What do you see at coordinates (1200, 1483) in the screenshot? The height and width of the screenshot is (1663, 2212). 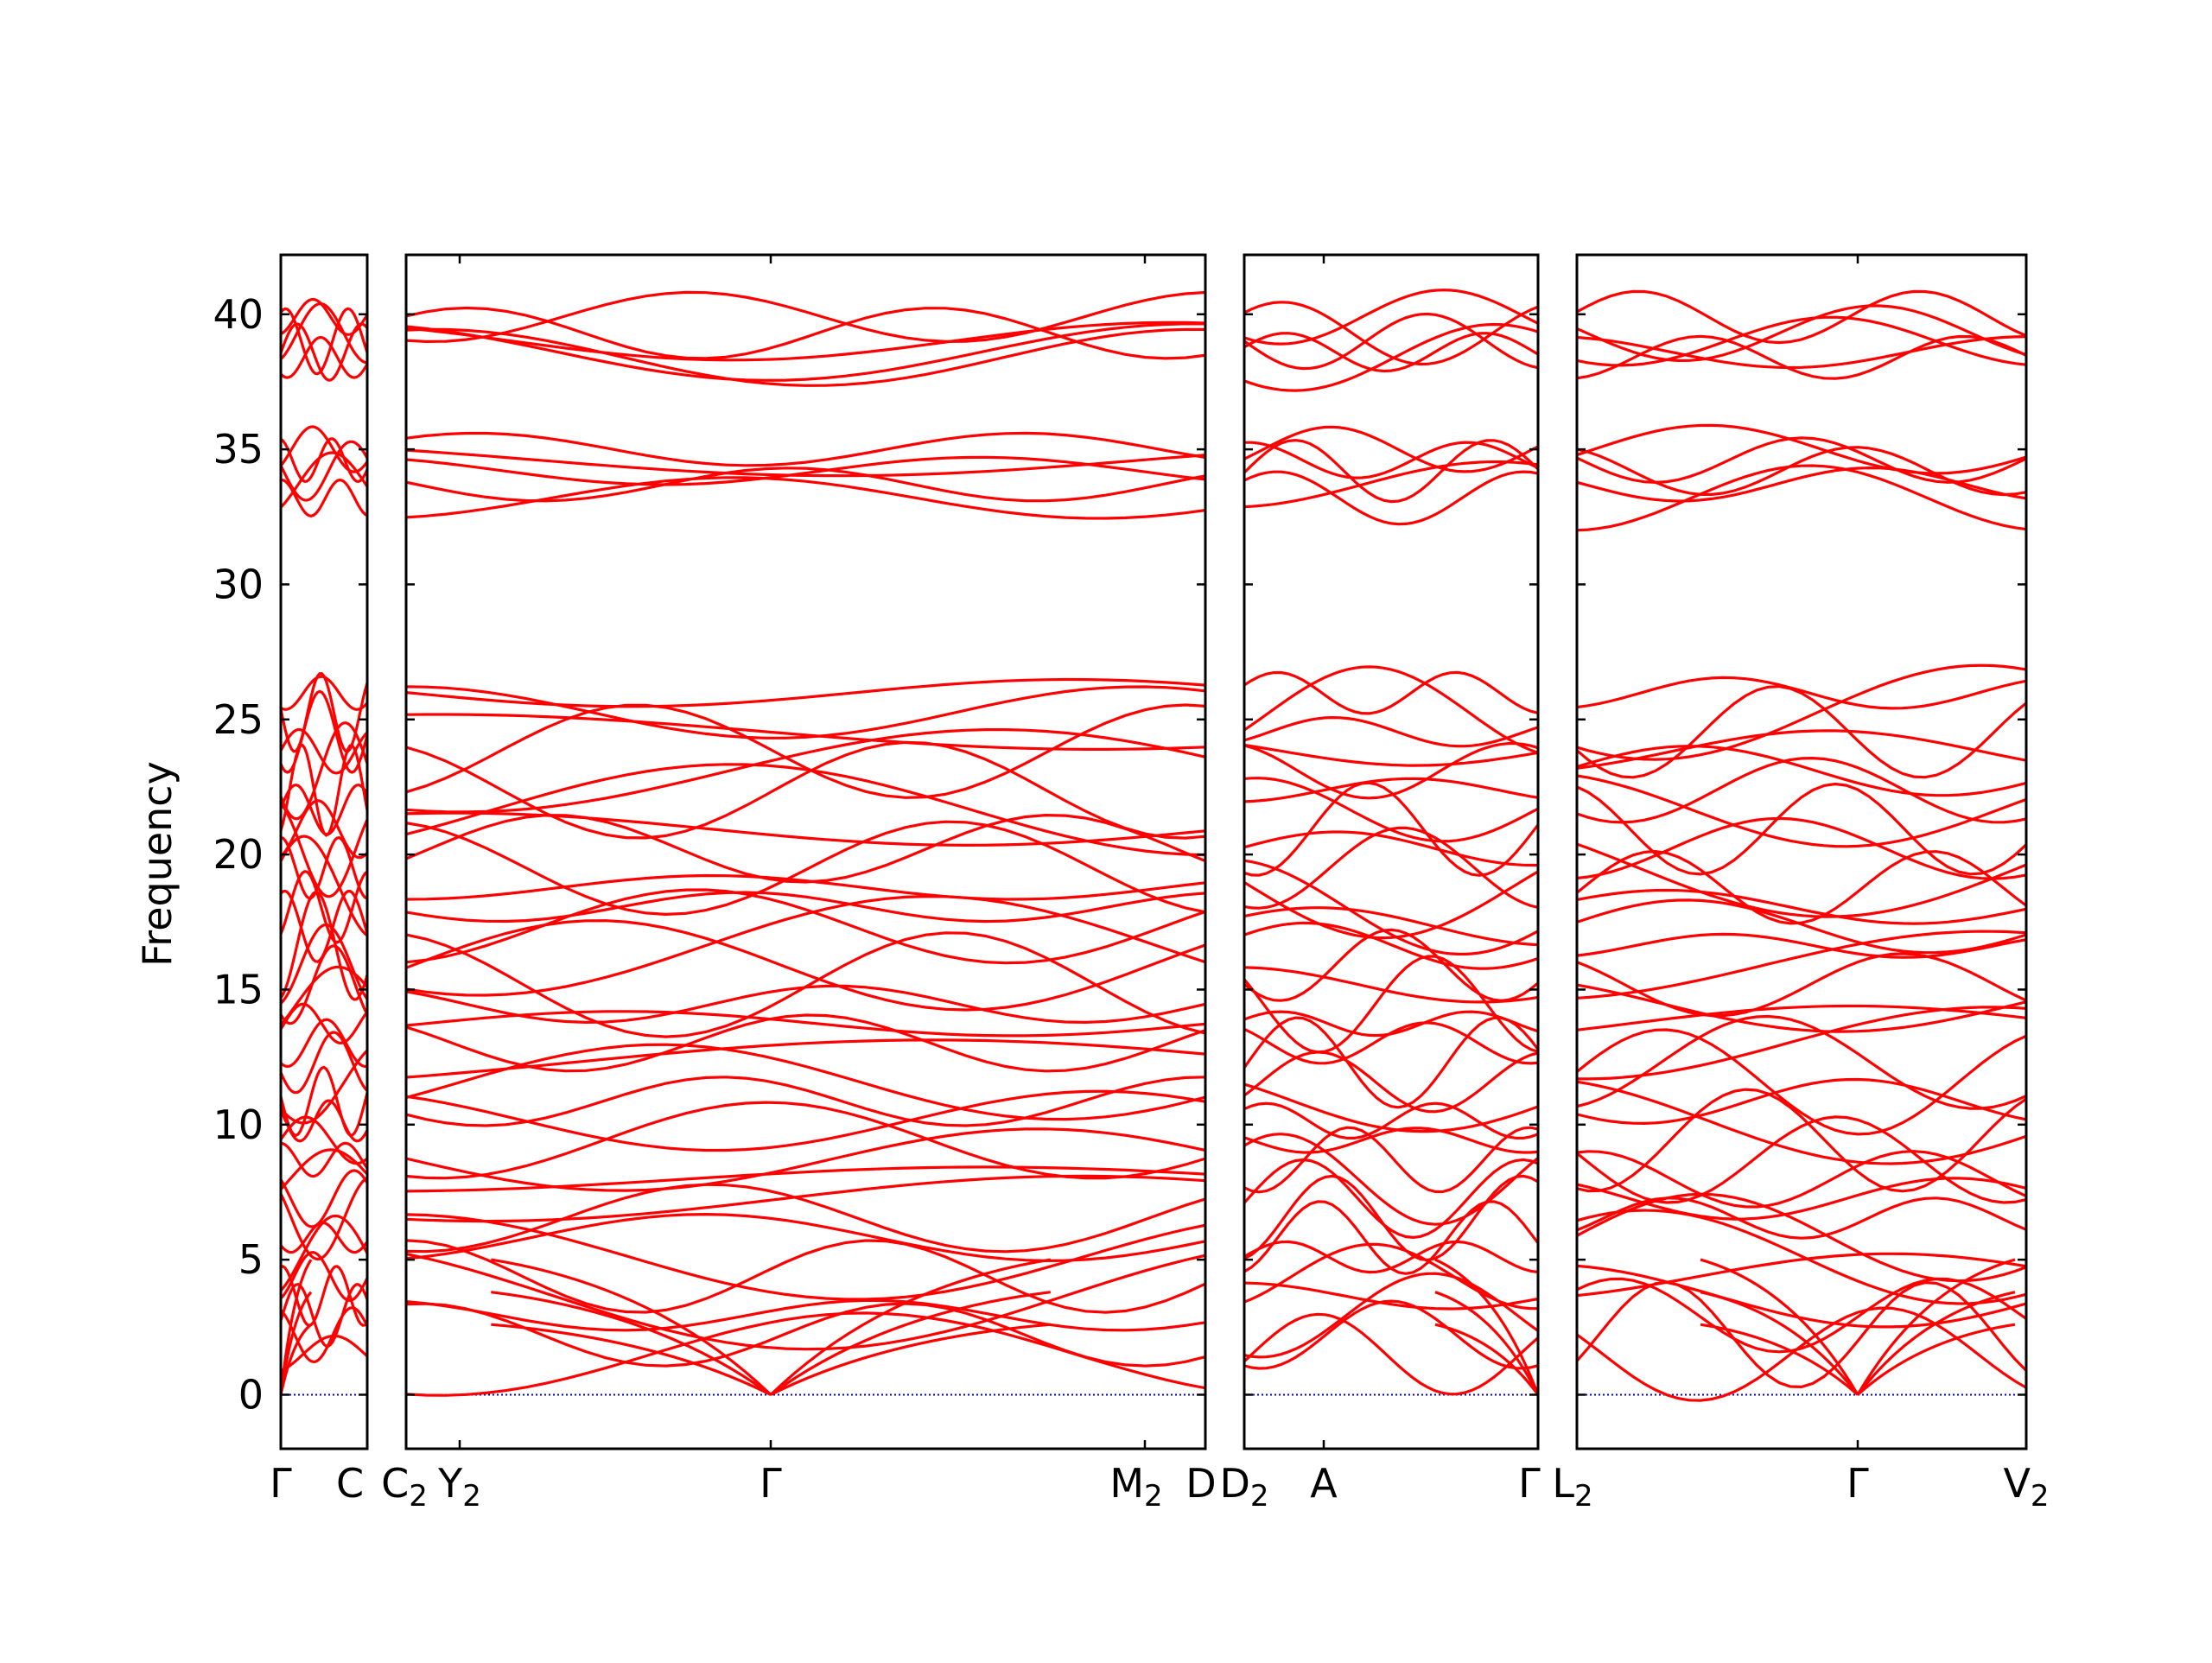 I see `x-tick-label: D` at bounding box center [1200, 1483].